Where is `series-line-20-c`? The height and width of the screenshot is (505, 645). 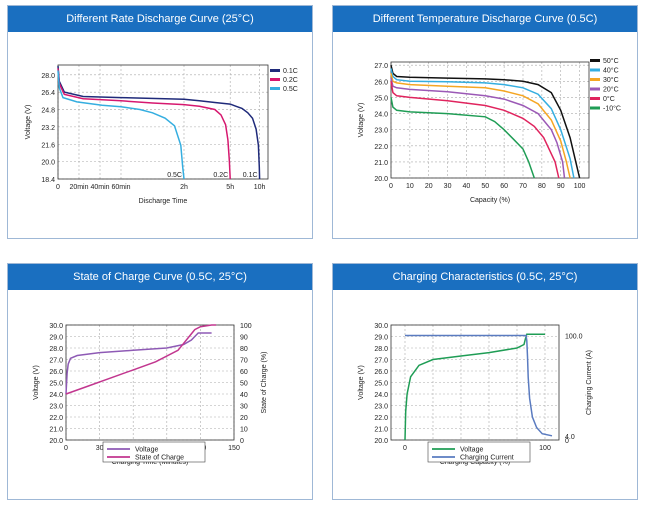 series-line-20-c is located at coordinates (478, 128).